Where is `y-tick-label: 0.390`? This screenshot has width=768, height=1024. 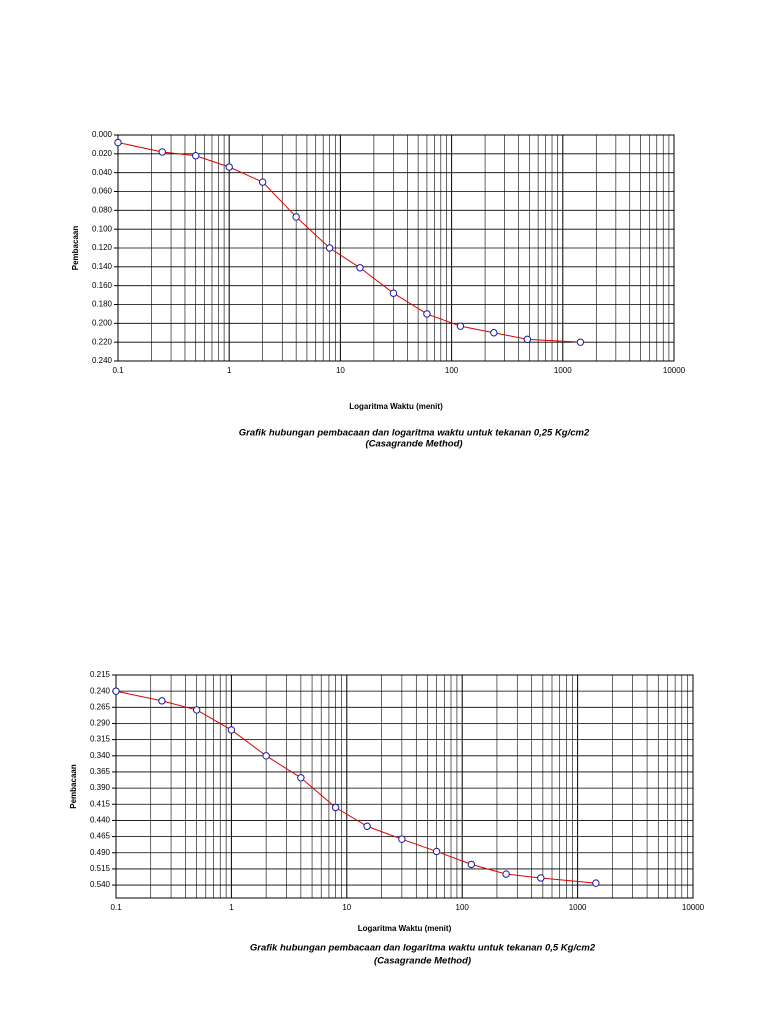 y-tick-label: 0.390 is located at coordinates (100, 787).